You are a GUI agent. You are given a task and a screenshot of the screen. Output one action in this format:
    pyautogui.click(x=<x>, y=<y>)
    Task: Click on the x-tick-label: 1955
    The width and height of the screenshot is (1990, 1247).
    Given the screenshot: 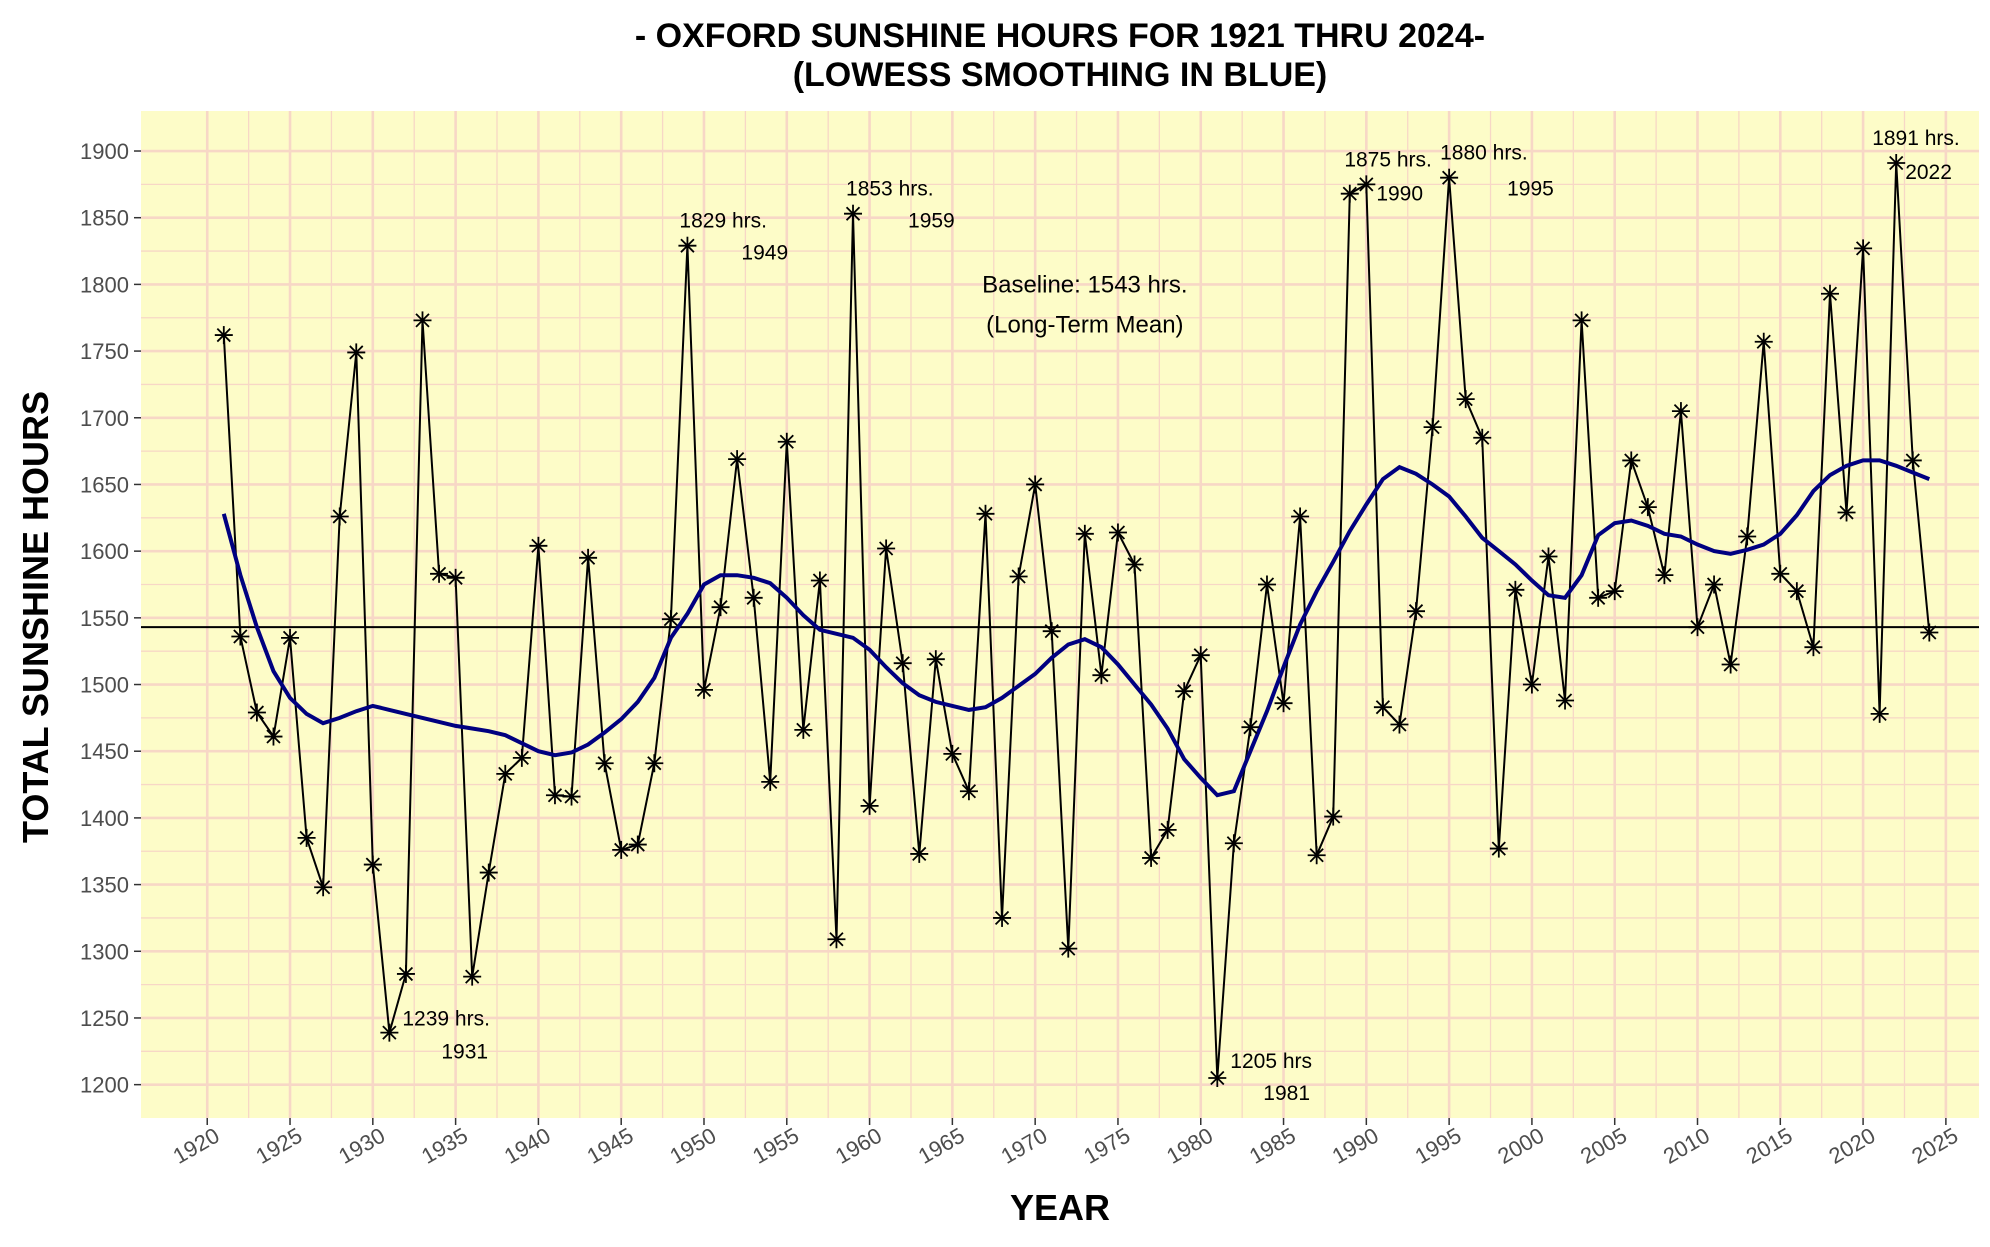 What is the action you would take?
    pyautogui.click(x=775, y=1146)
    